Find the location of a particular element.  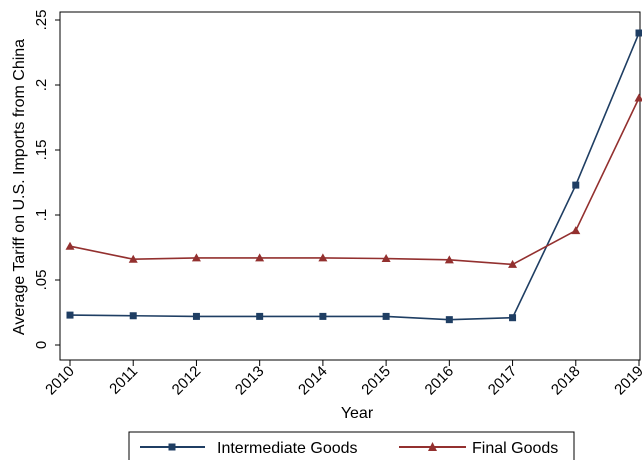

x-tick-label: 2016 is located at coordinates (440, 381).